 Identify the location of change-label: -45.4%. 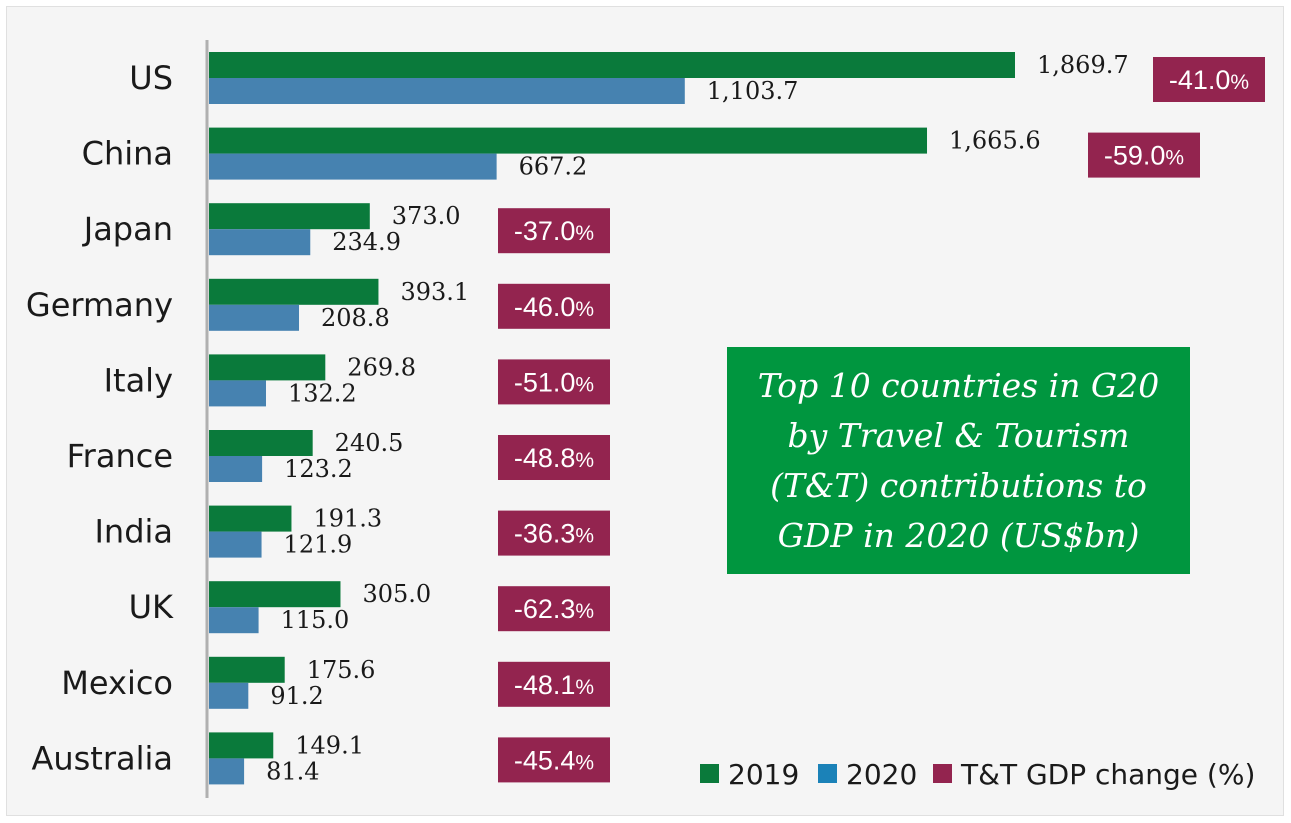
(554, 760).